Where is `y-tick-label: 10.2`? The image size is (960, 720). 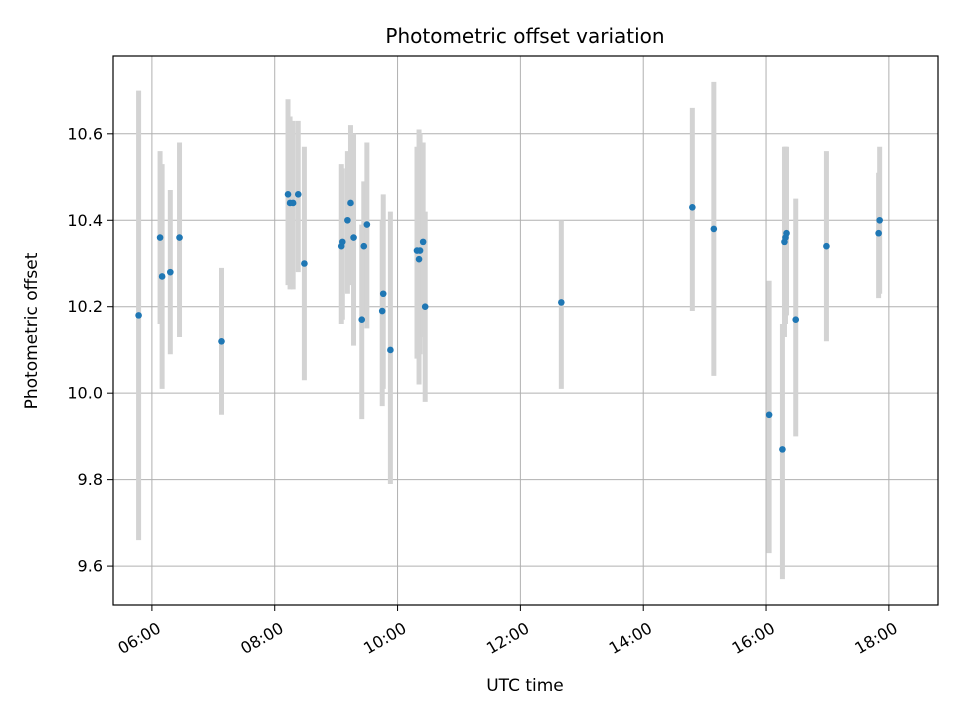
y-tick-label: 10.2 is located at coordinates (85, 306).